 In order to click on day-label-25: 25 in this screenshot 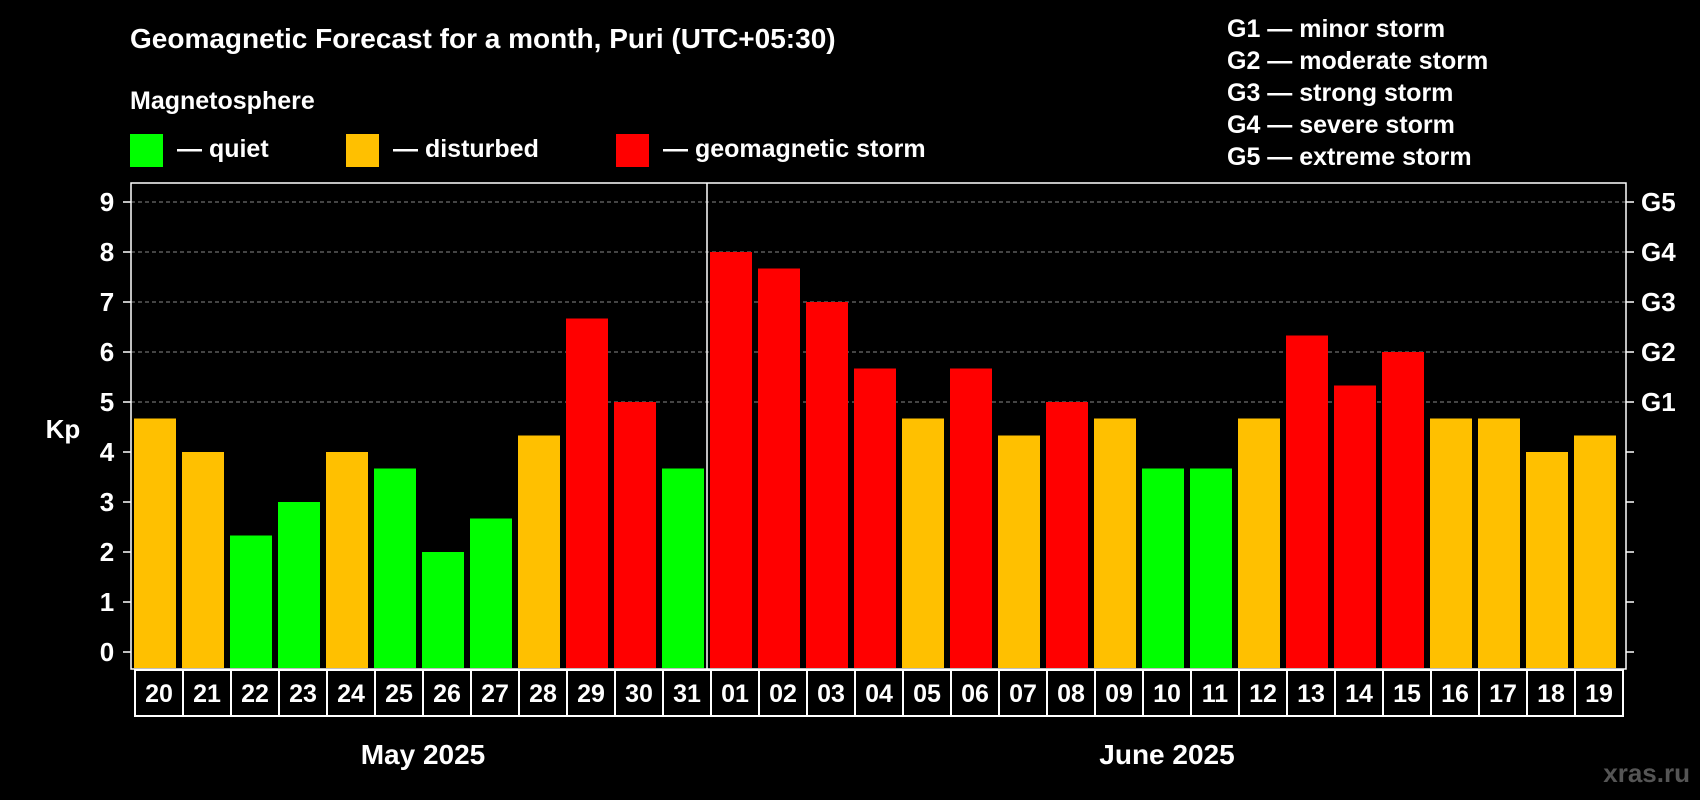, I will do `click(399, 694)`.